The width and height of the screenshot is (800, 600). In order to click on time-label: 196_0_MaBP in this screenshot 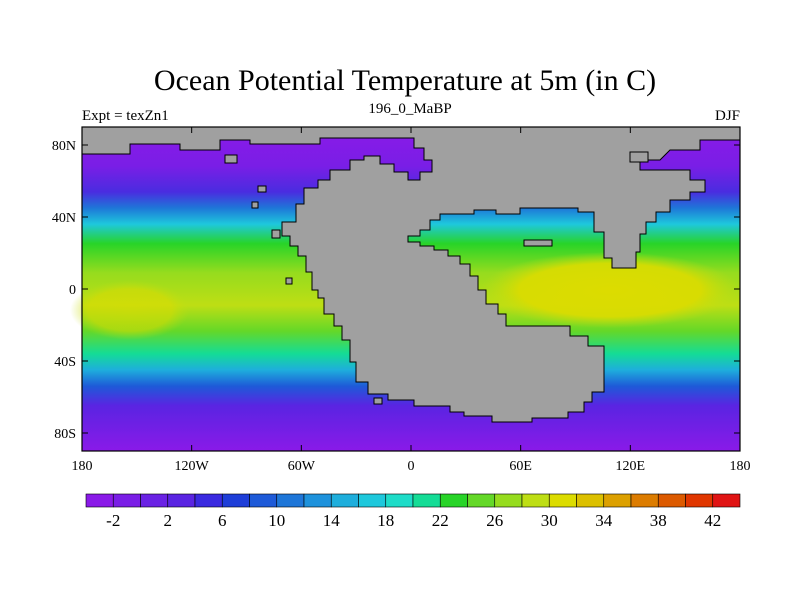, I will do `click(409, 109)`.